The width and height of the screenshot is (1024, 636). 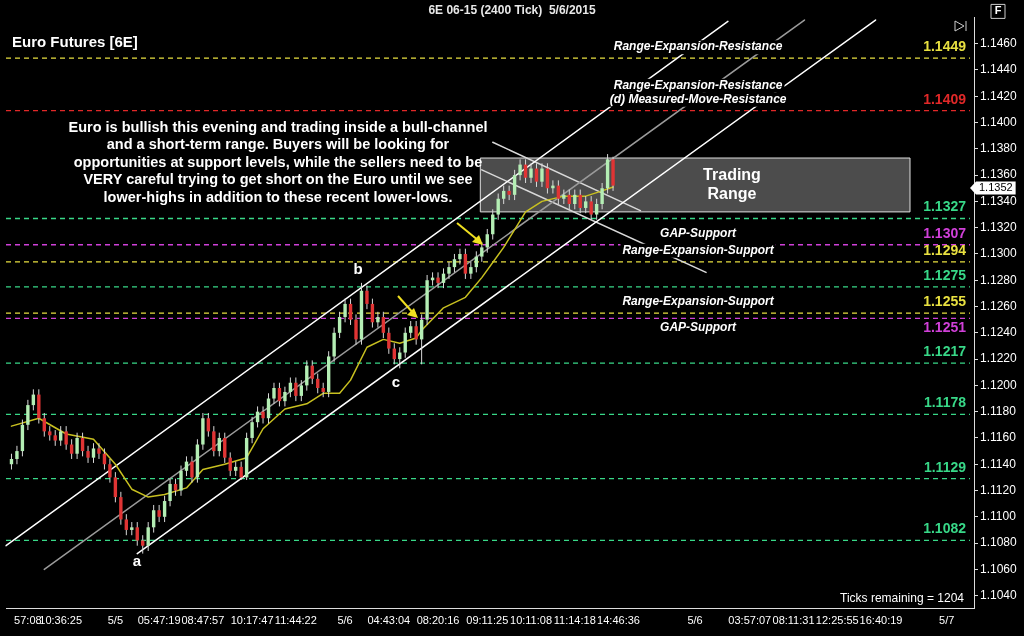 I want to click on x-tick-label: 57:08, so click(x=28, y=620).